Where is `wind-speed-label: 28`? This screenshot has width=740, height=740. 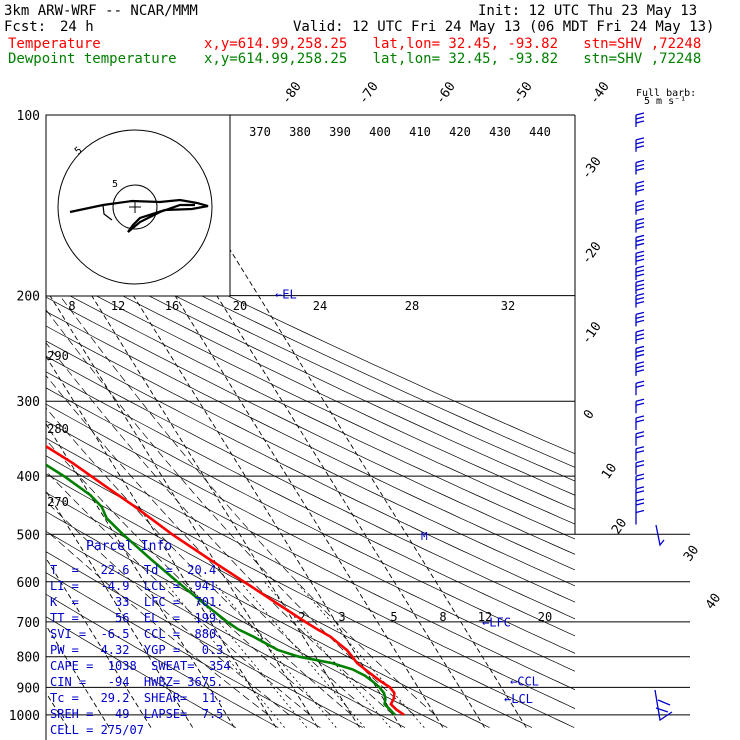
wind-speed-label: 28 is located at coordinates (412, 306).